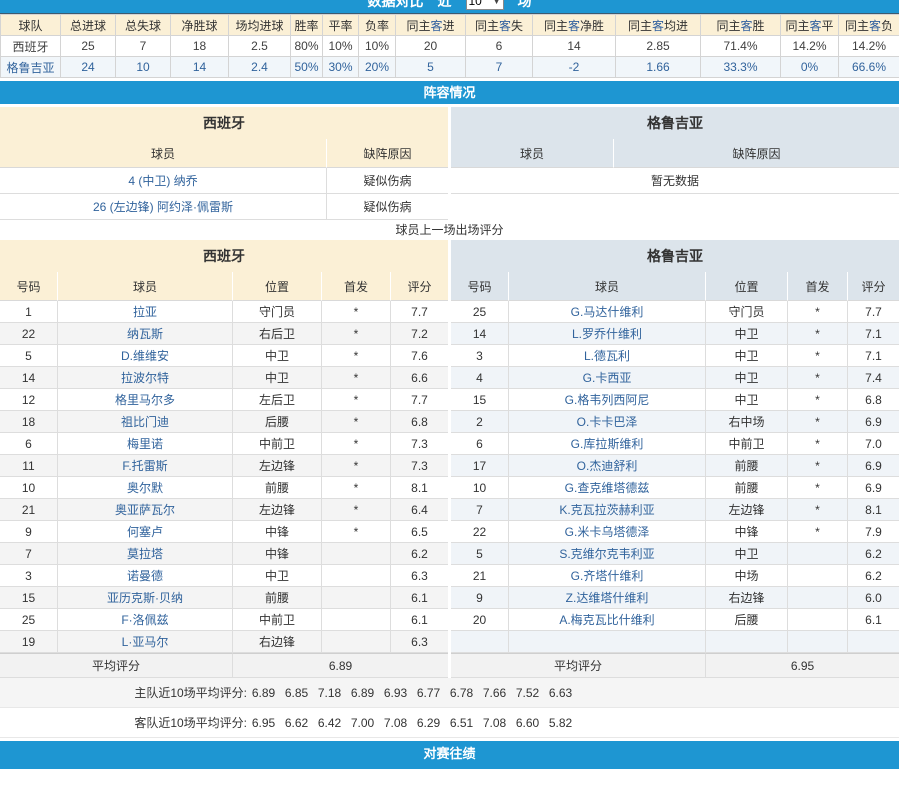 The width and height of the screenshot is (899, 791). I want to click on player-row: 6 G.库拉斯维利 中前卫 * 7.0, so click(675, 444).